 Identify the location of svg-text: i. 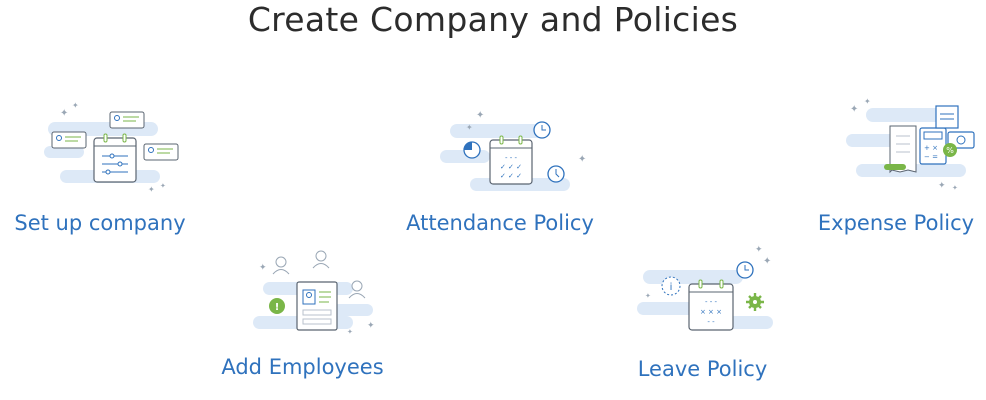
(670, 287).